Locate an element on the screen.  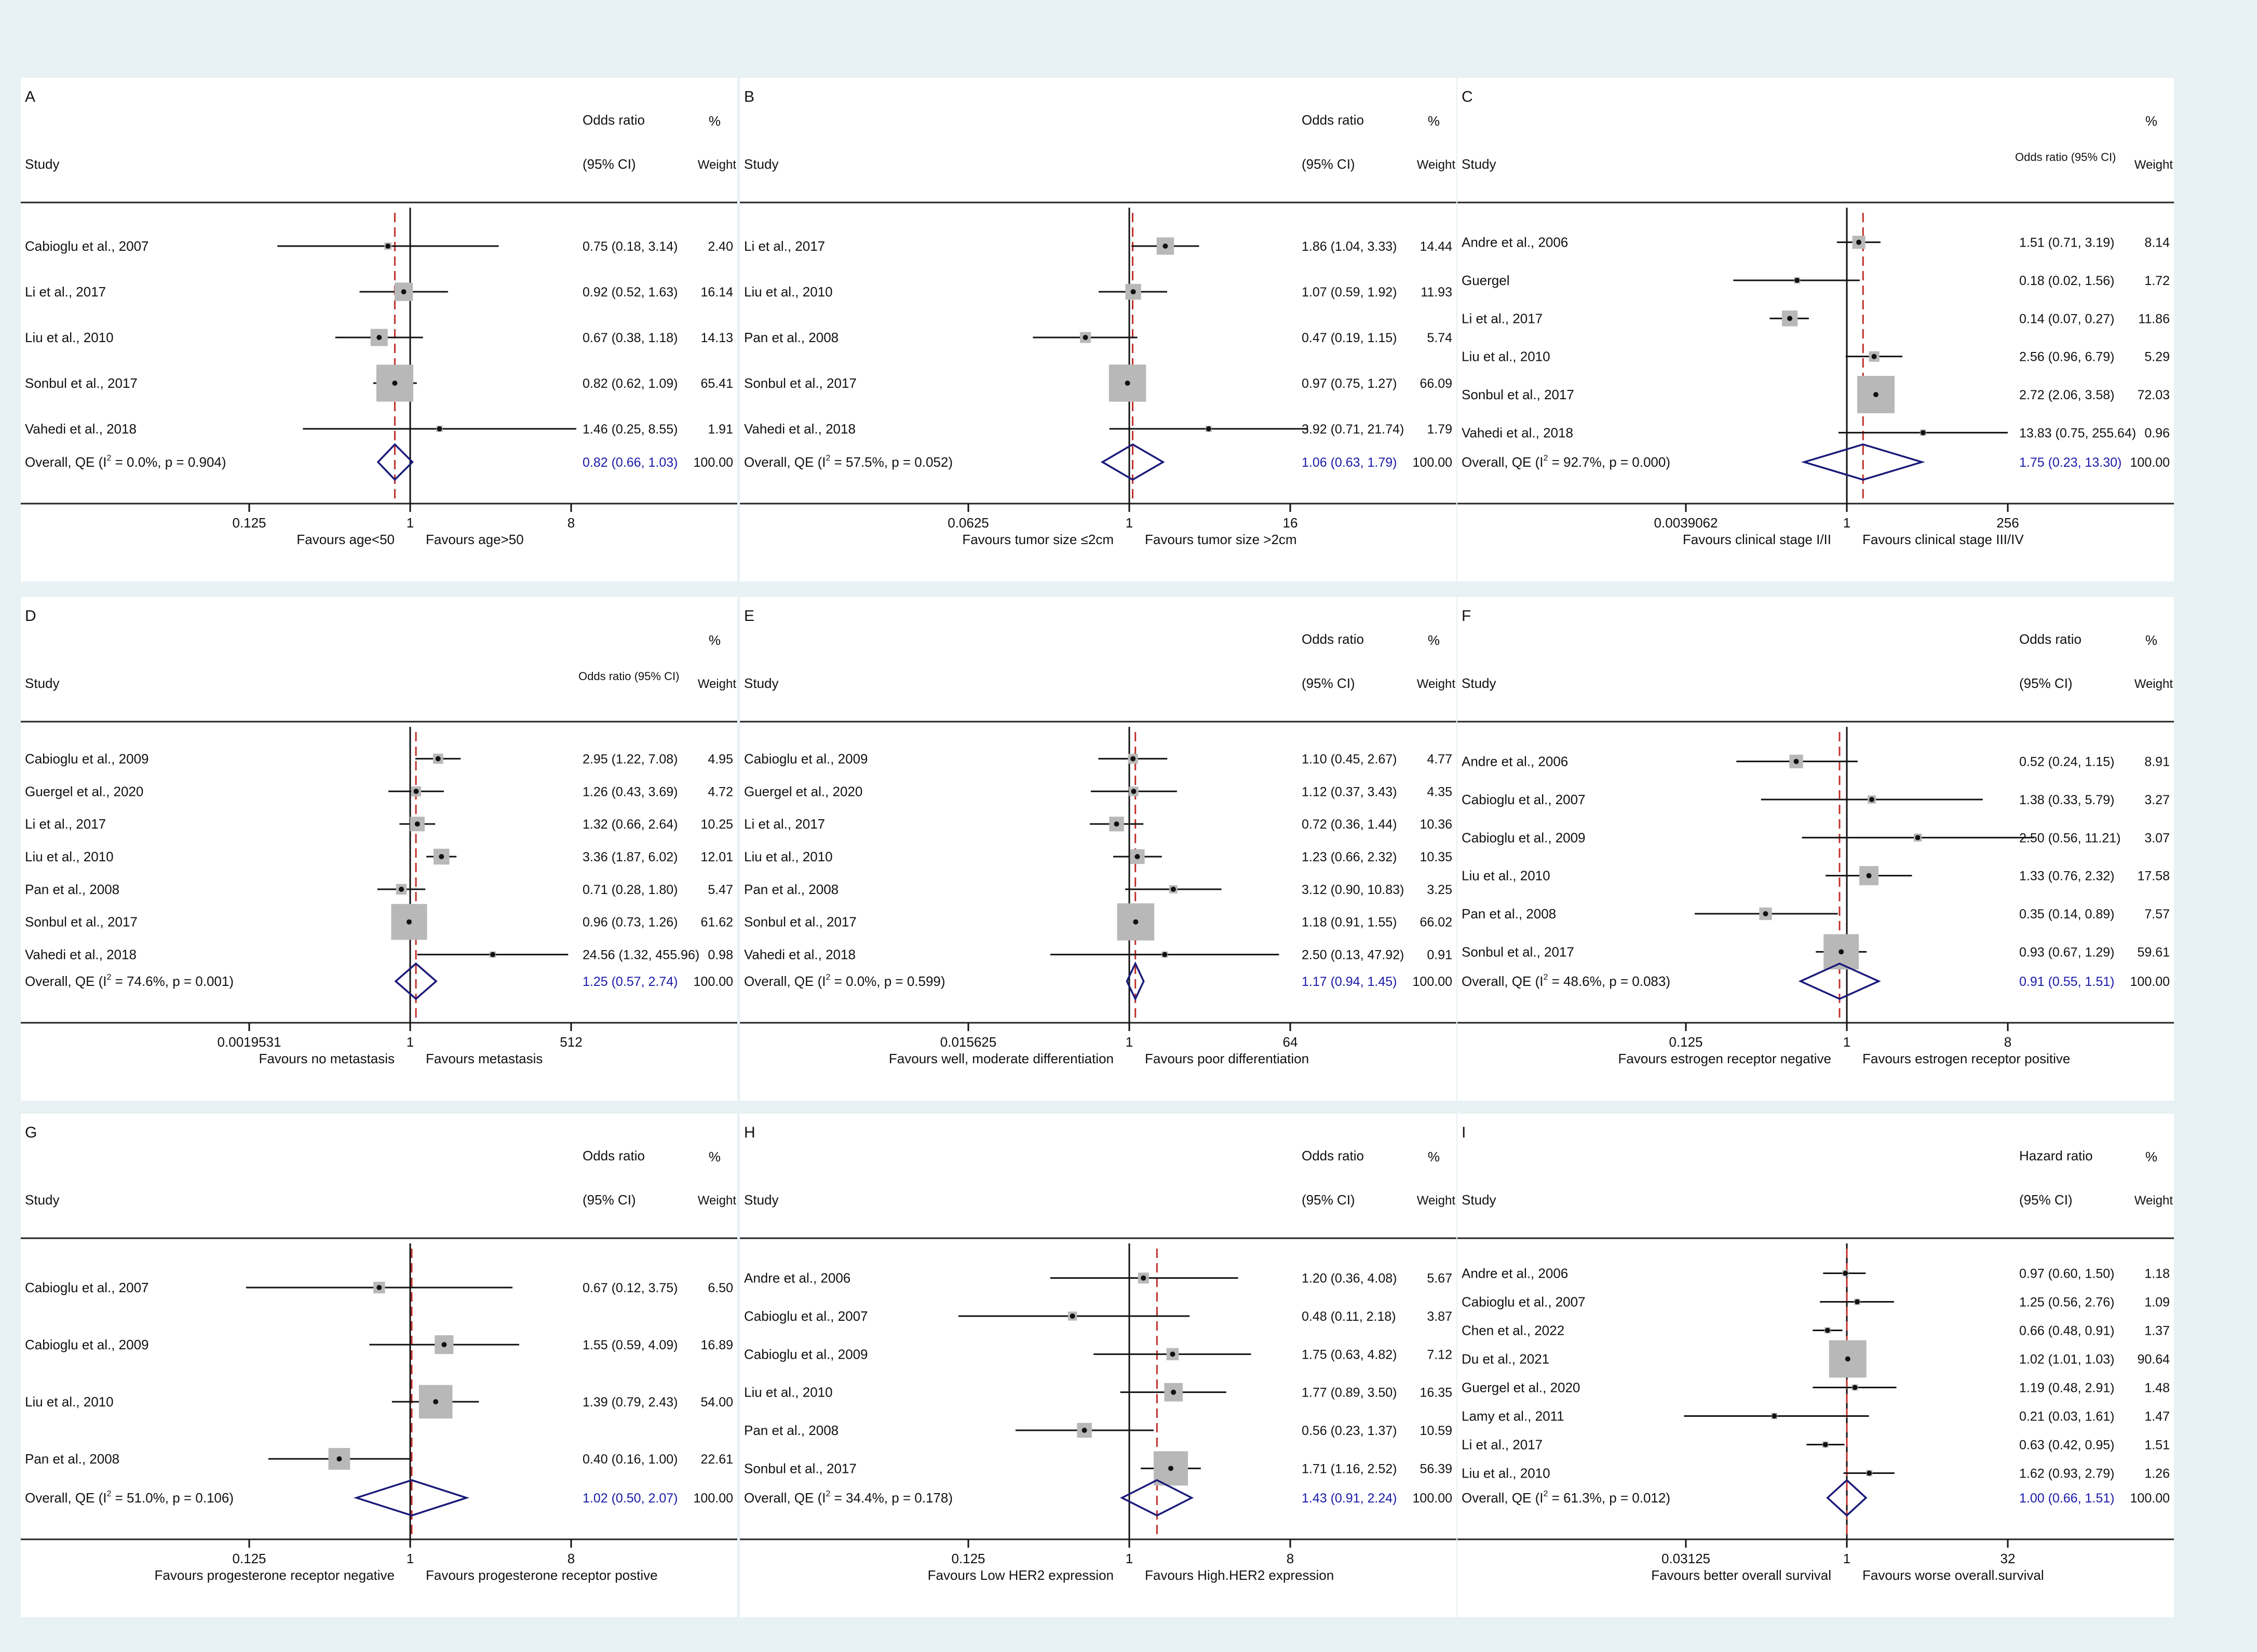
weight-text: 72.03 is located at coordinates (2153, 395).